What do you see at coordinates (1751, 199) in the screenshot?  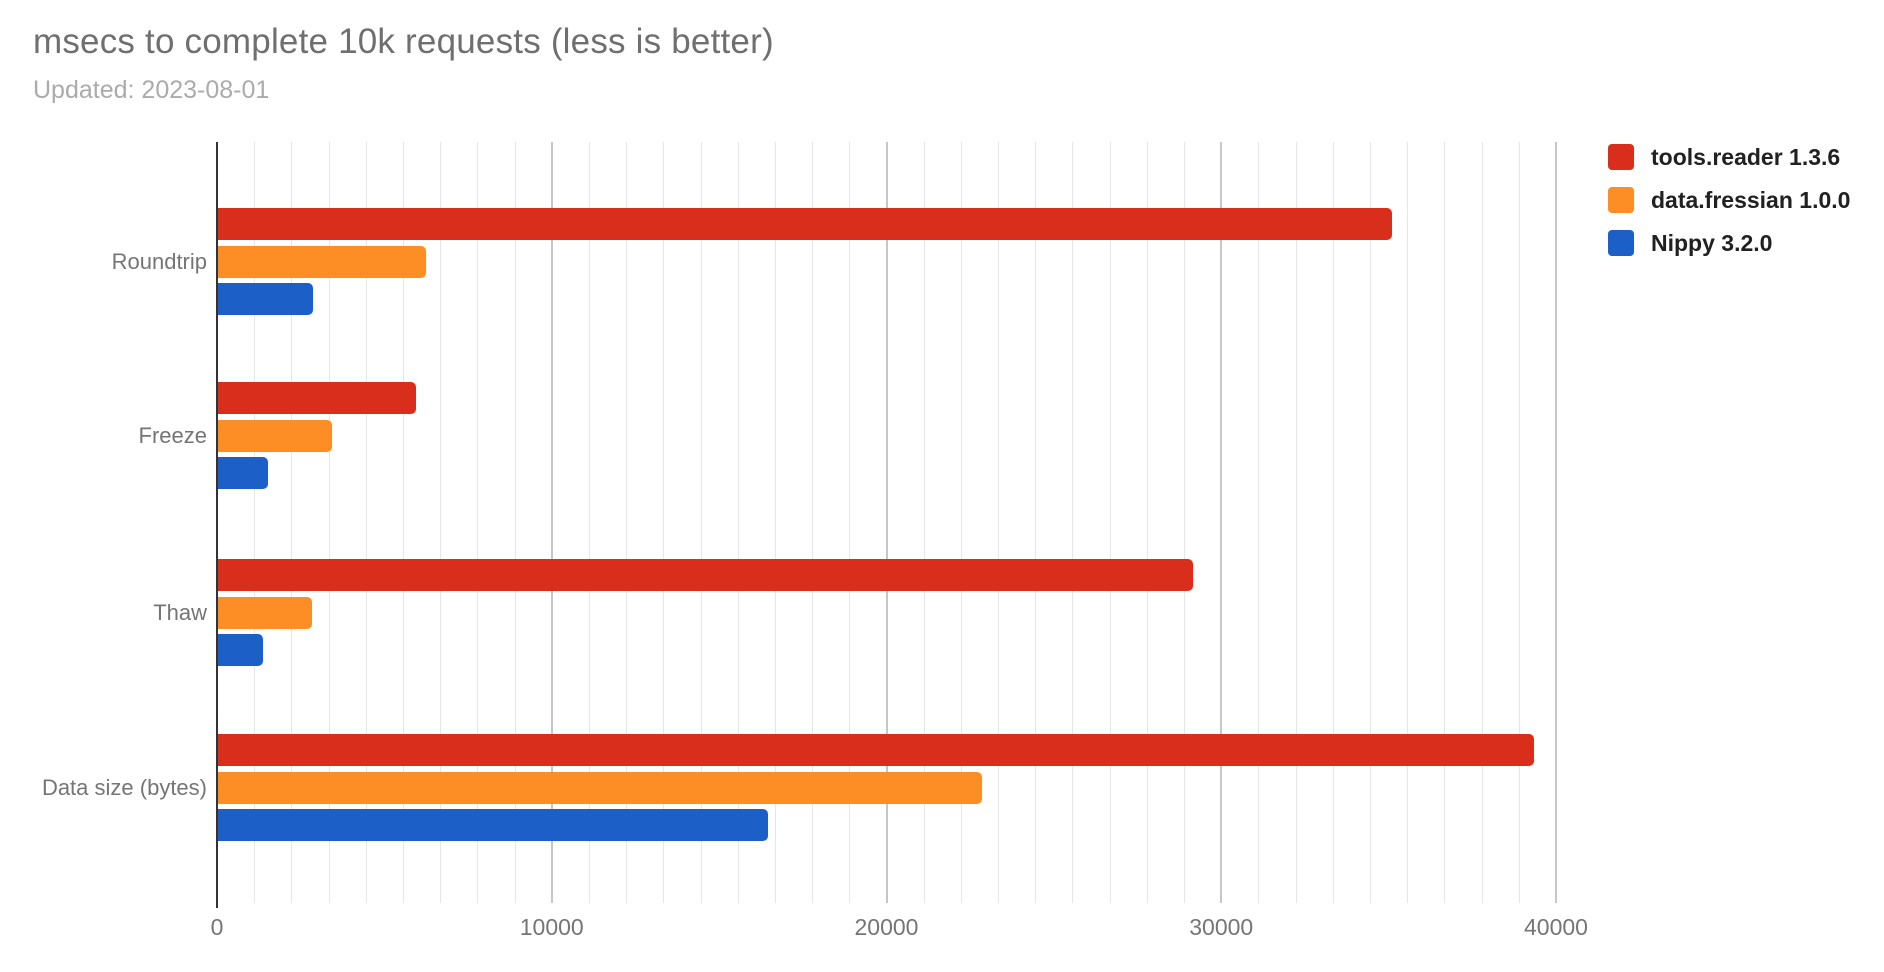 I see `legend-label: data.fressian 1.0.0` at bounding box center [1751, 199].